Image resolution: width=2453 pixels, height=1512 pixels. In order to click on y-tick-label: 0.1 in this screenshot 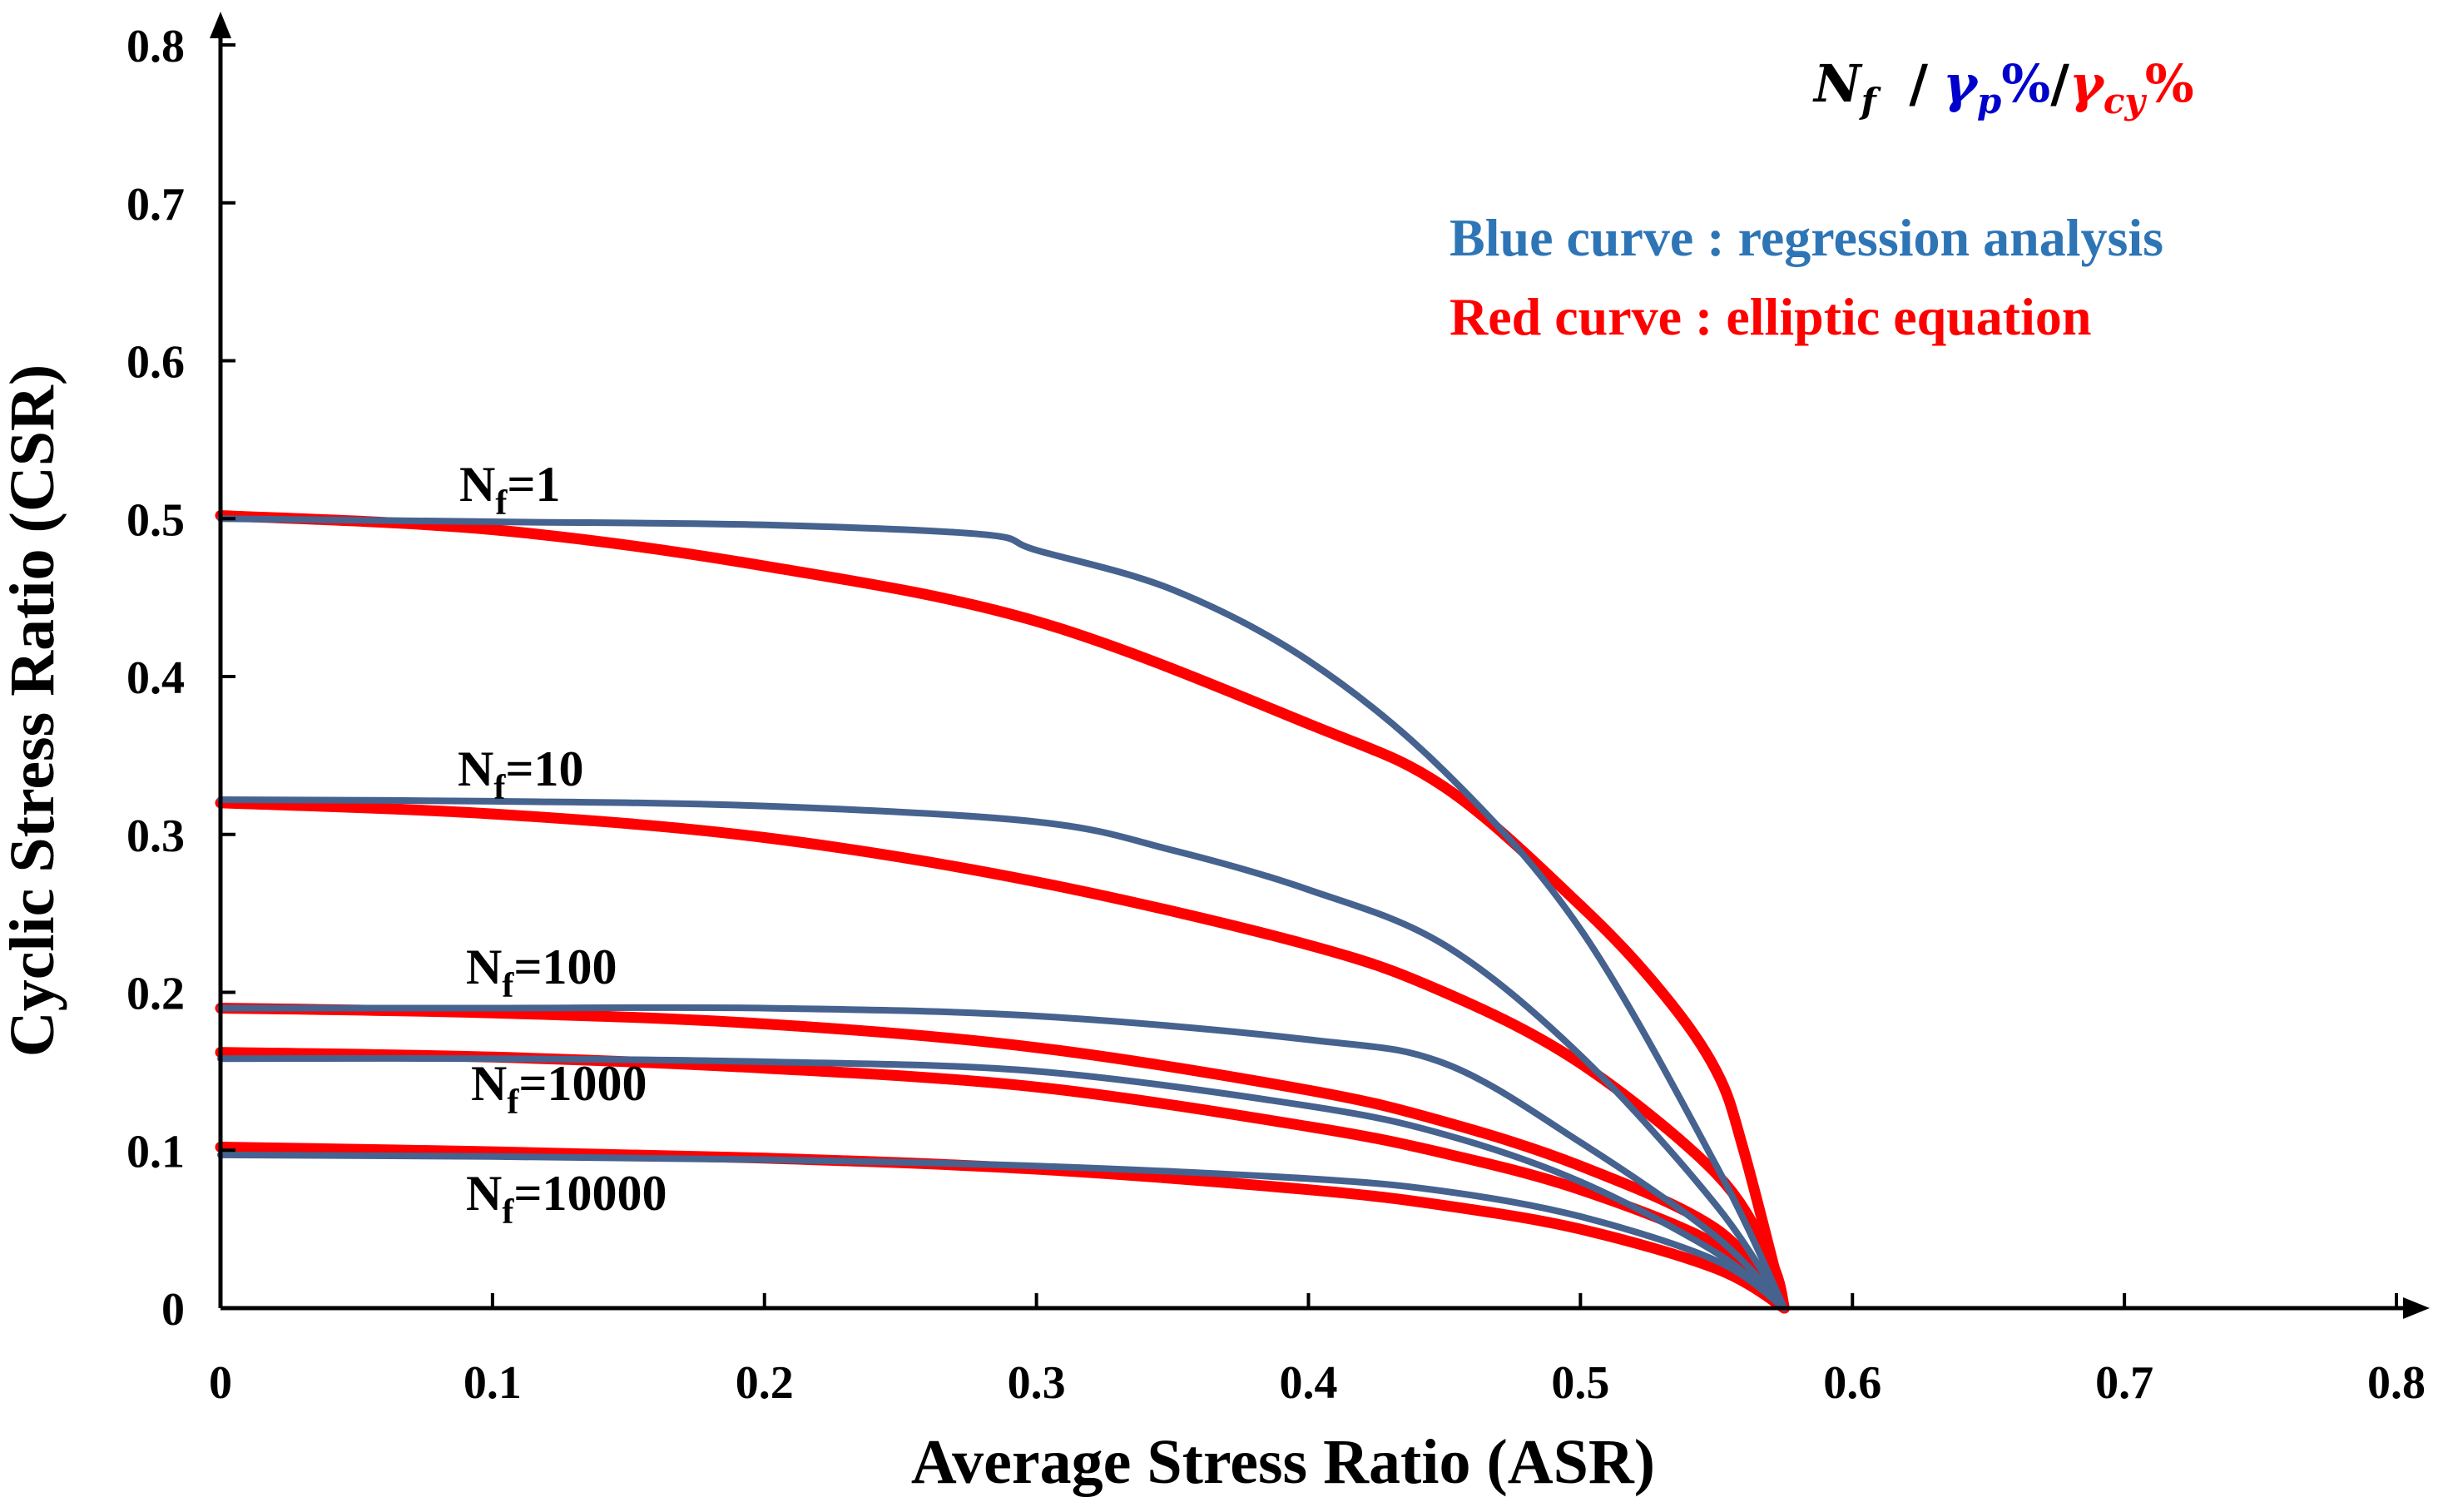, I will do `click(155, 1151)`.